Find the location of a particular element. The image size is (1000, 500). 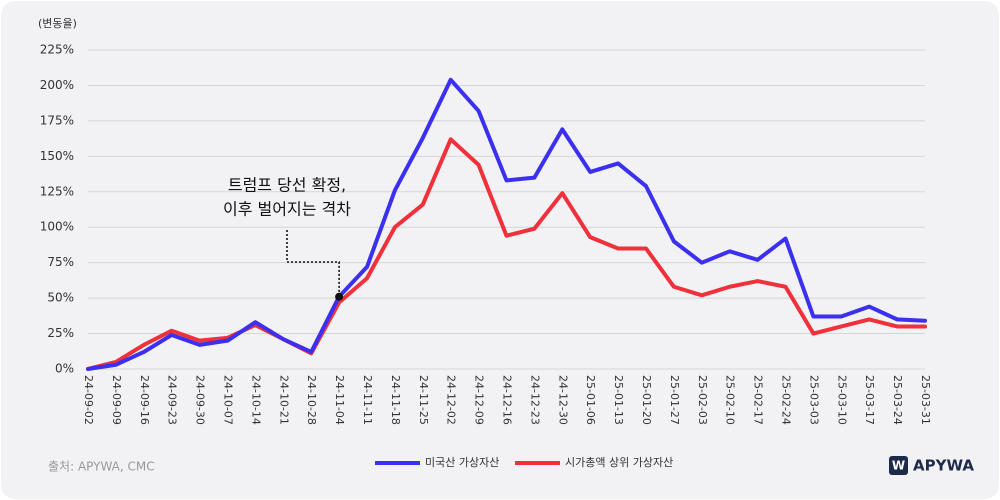

x-tick-label: 24-11-11 is located at coordinates (367, 400).